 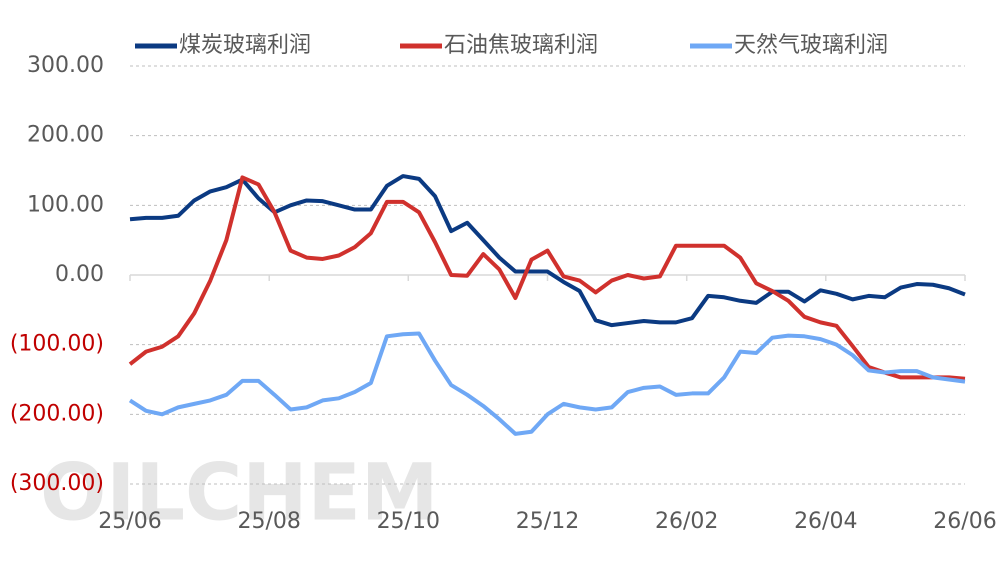 What do you see at coordinates (65, 65) in the screenshot?
I see `y-tick-label: 300.00` at bounding box center [65, 65].